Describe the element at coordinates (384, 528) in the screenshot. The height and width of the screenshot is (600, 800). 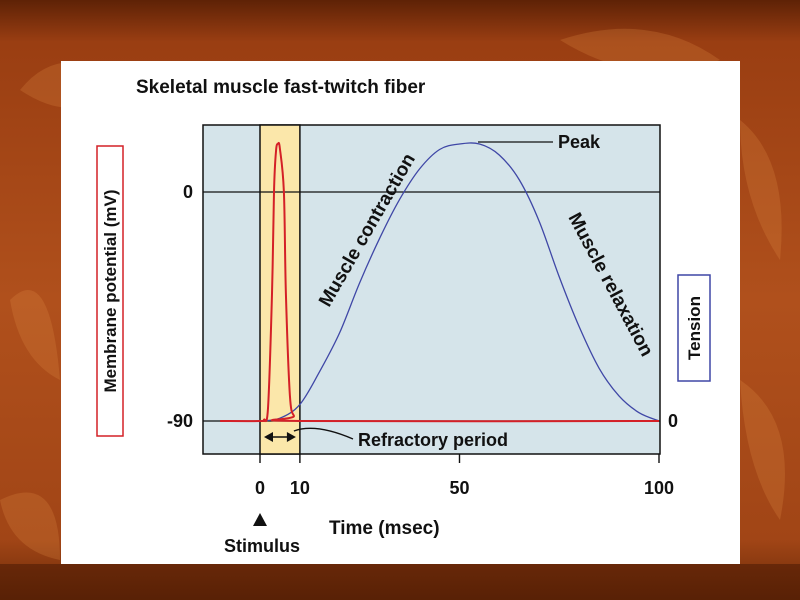
I see `x-axis-label: Time (msec)` at that location.